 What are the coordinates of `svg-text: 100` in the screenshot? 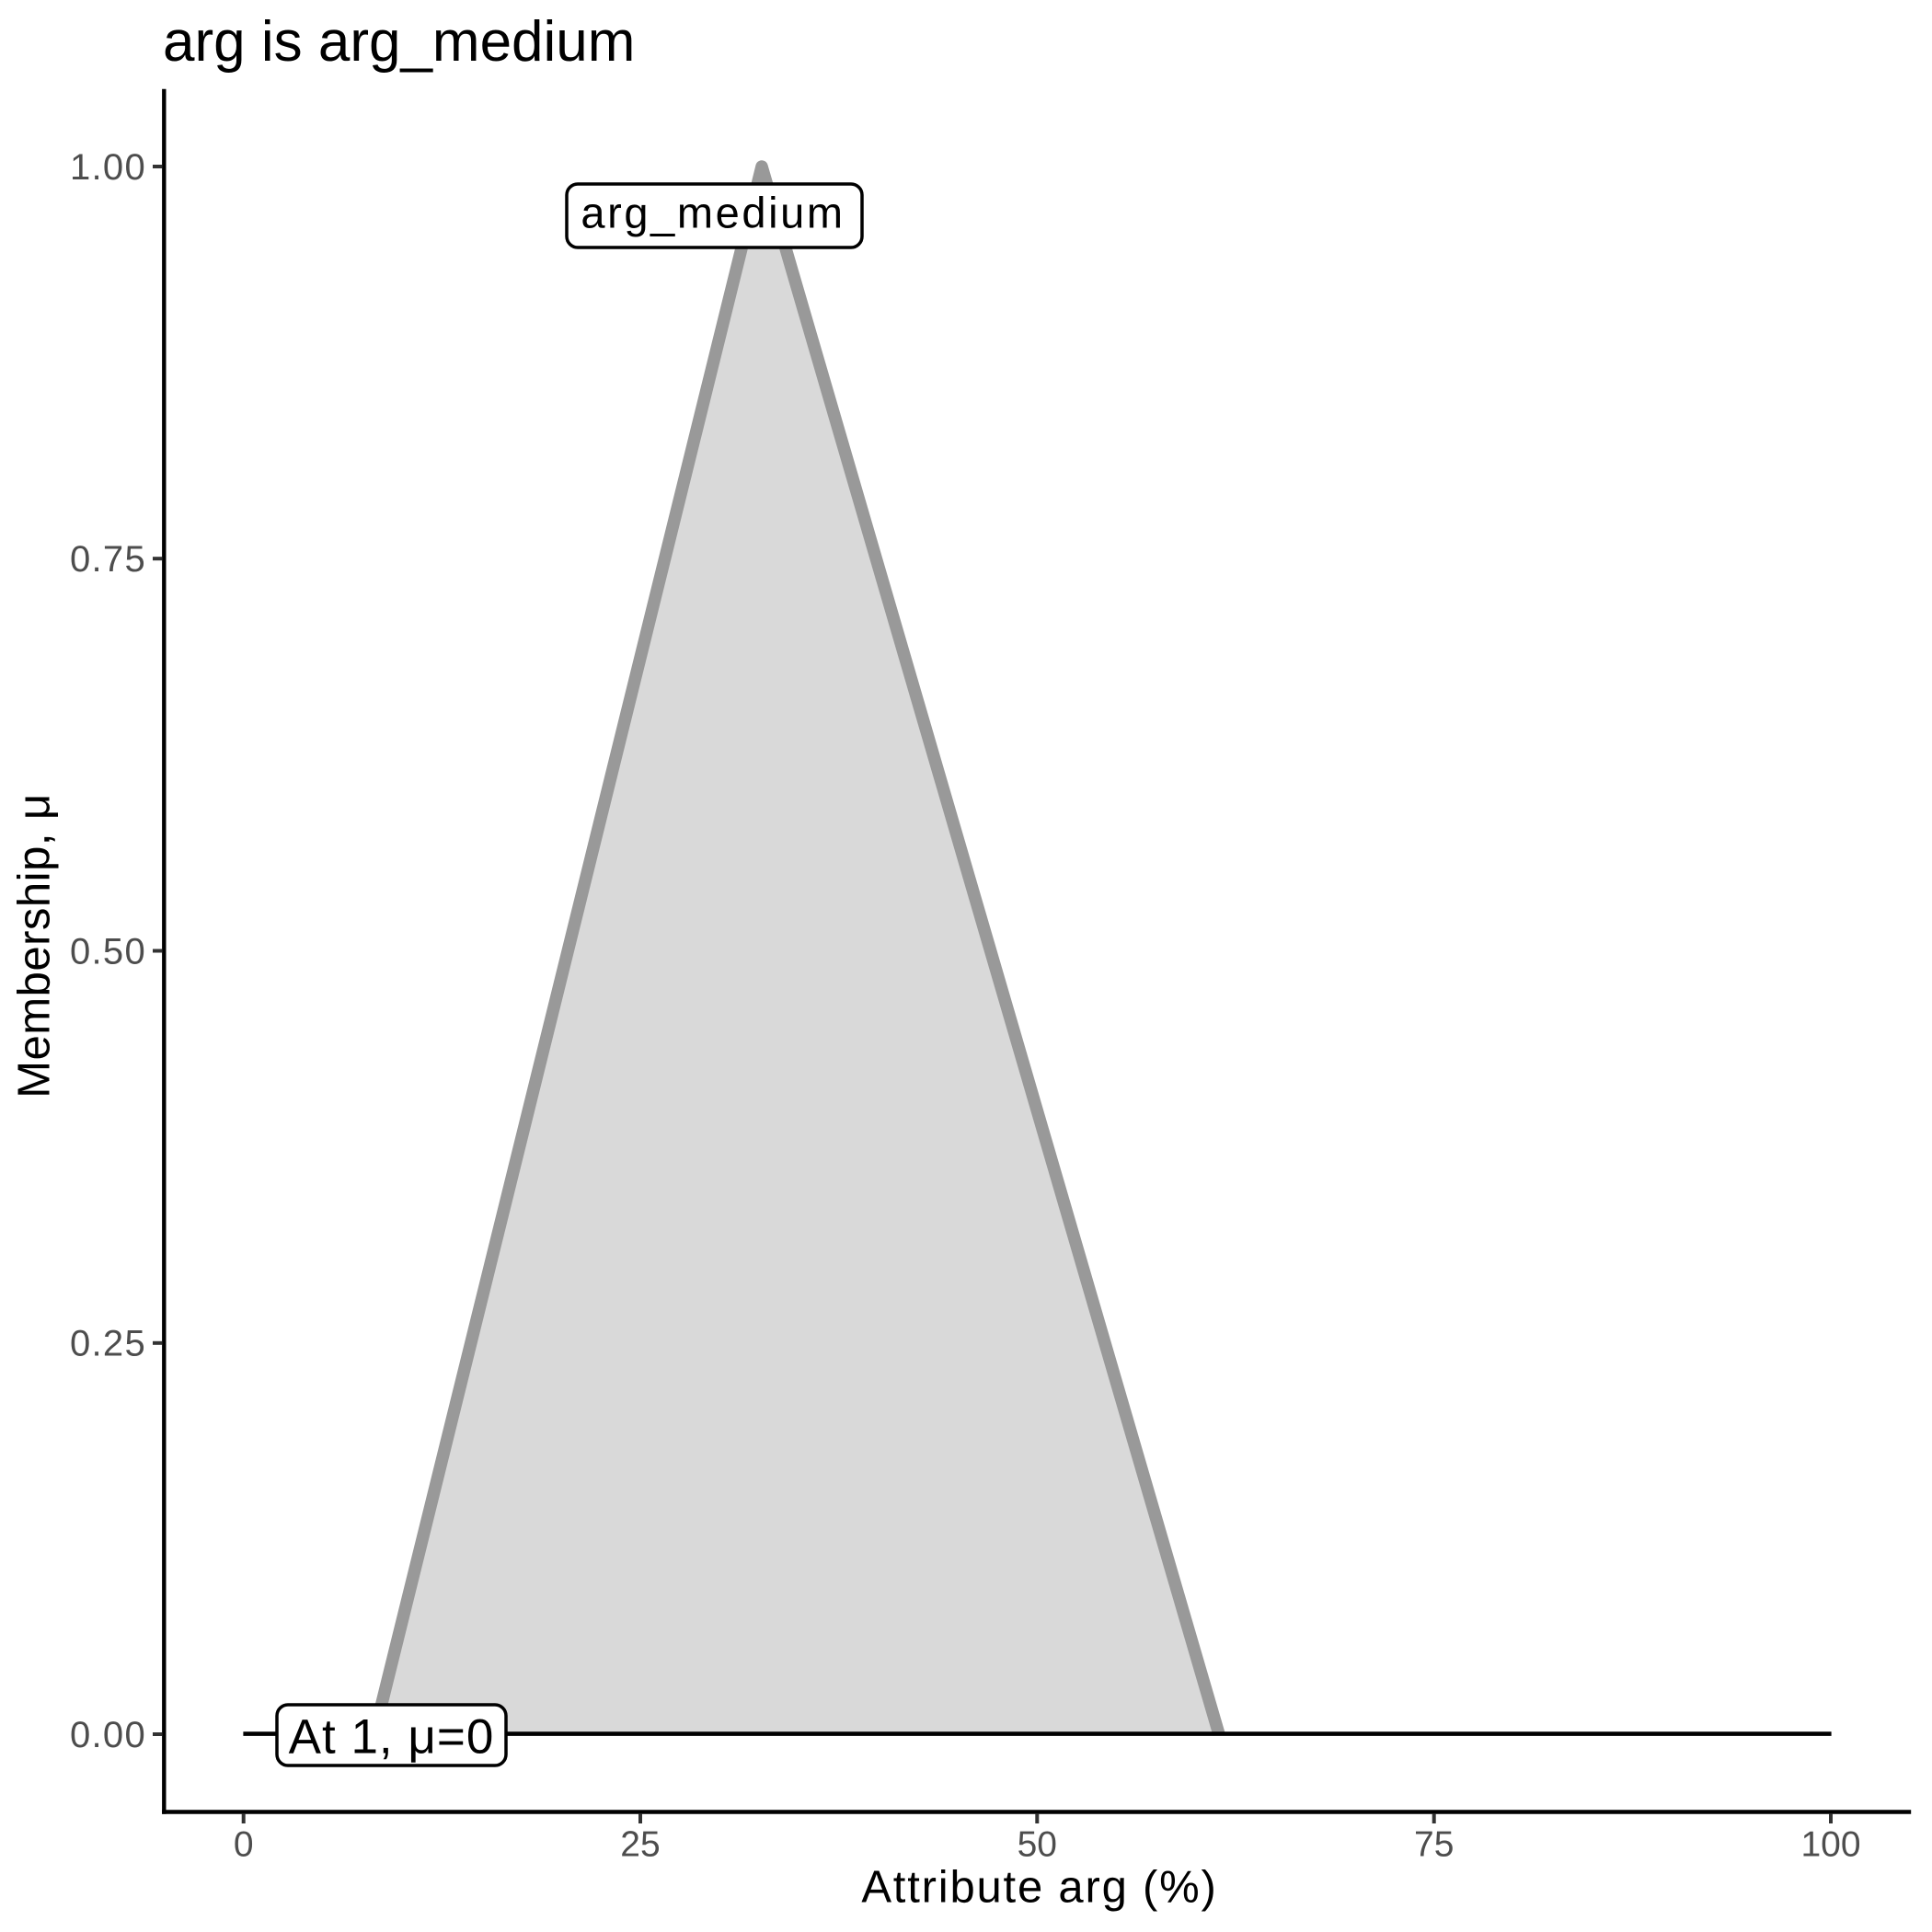 It's located at (1830, 1845).